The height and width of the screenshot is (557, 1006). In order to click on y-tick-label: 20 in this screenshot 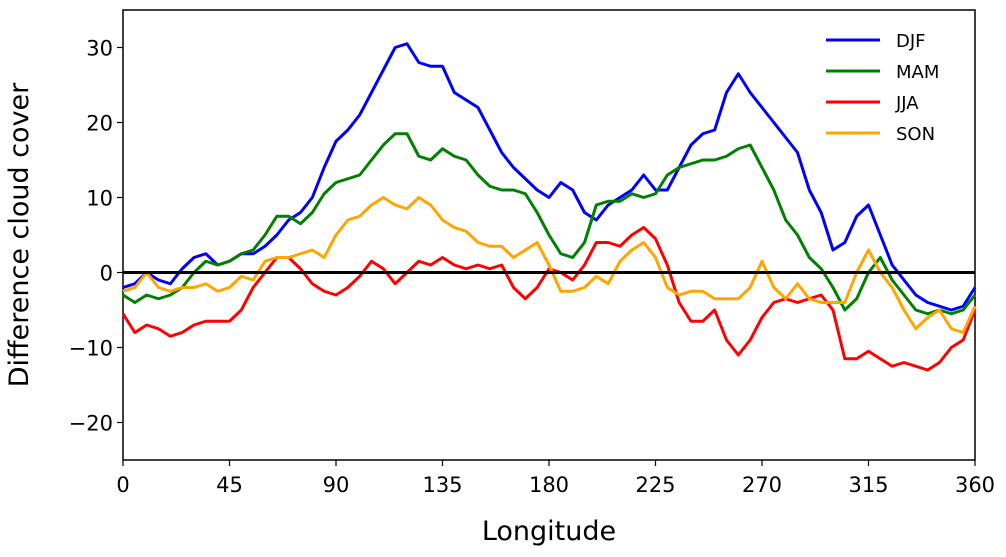, I will do `click(99, 124)`.